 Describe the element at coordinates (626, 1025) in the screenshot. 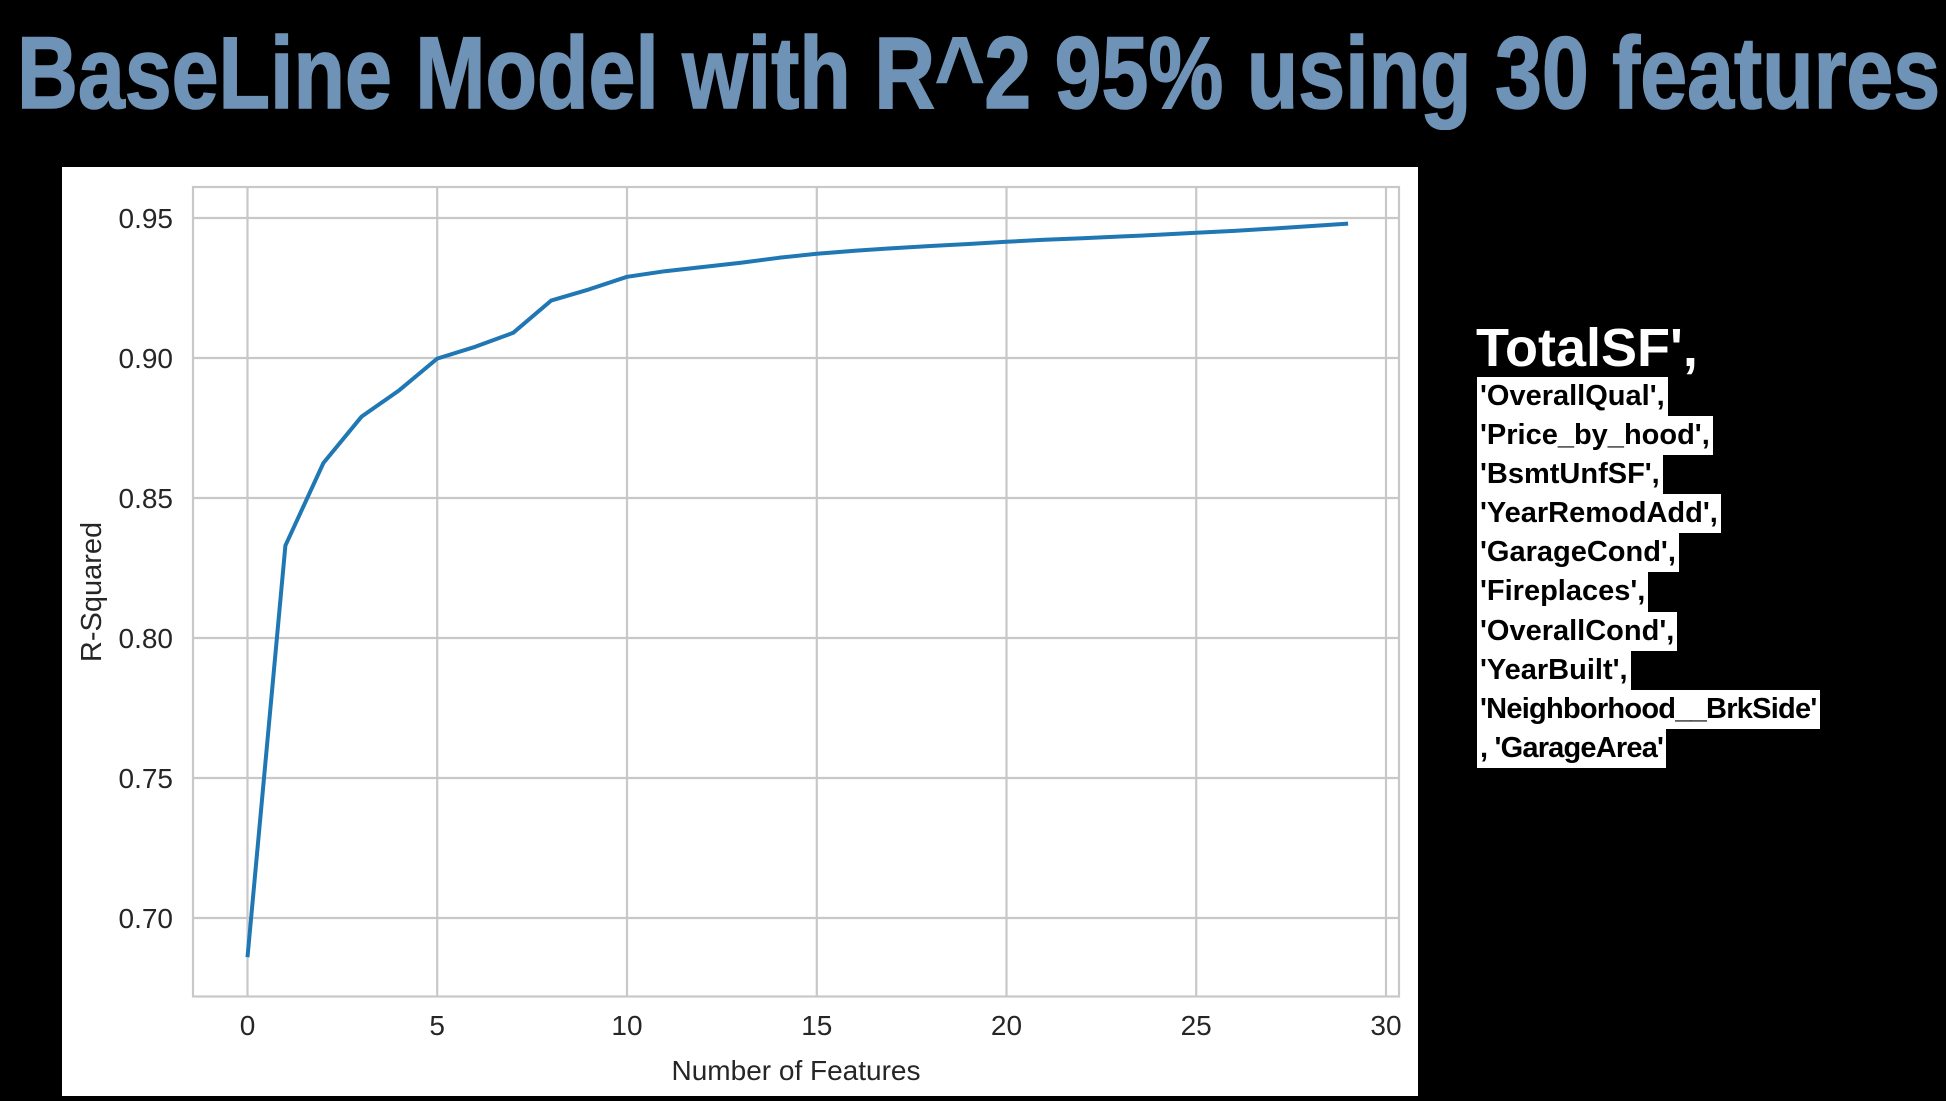

I see `svg-text: 10` at that location.